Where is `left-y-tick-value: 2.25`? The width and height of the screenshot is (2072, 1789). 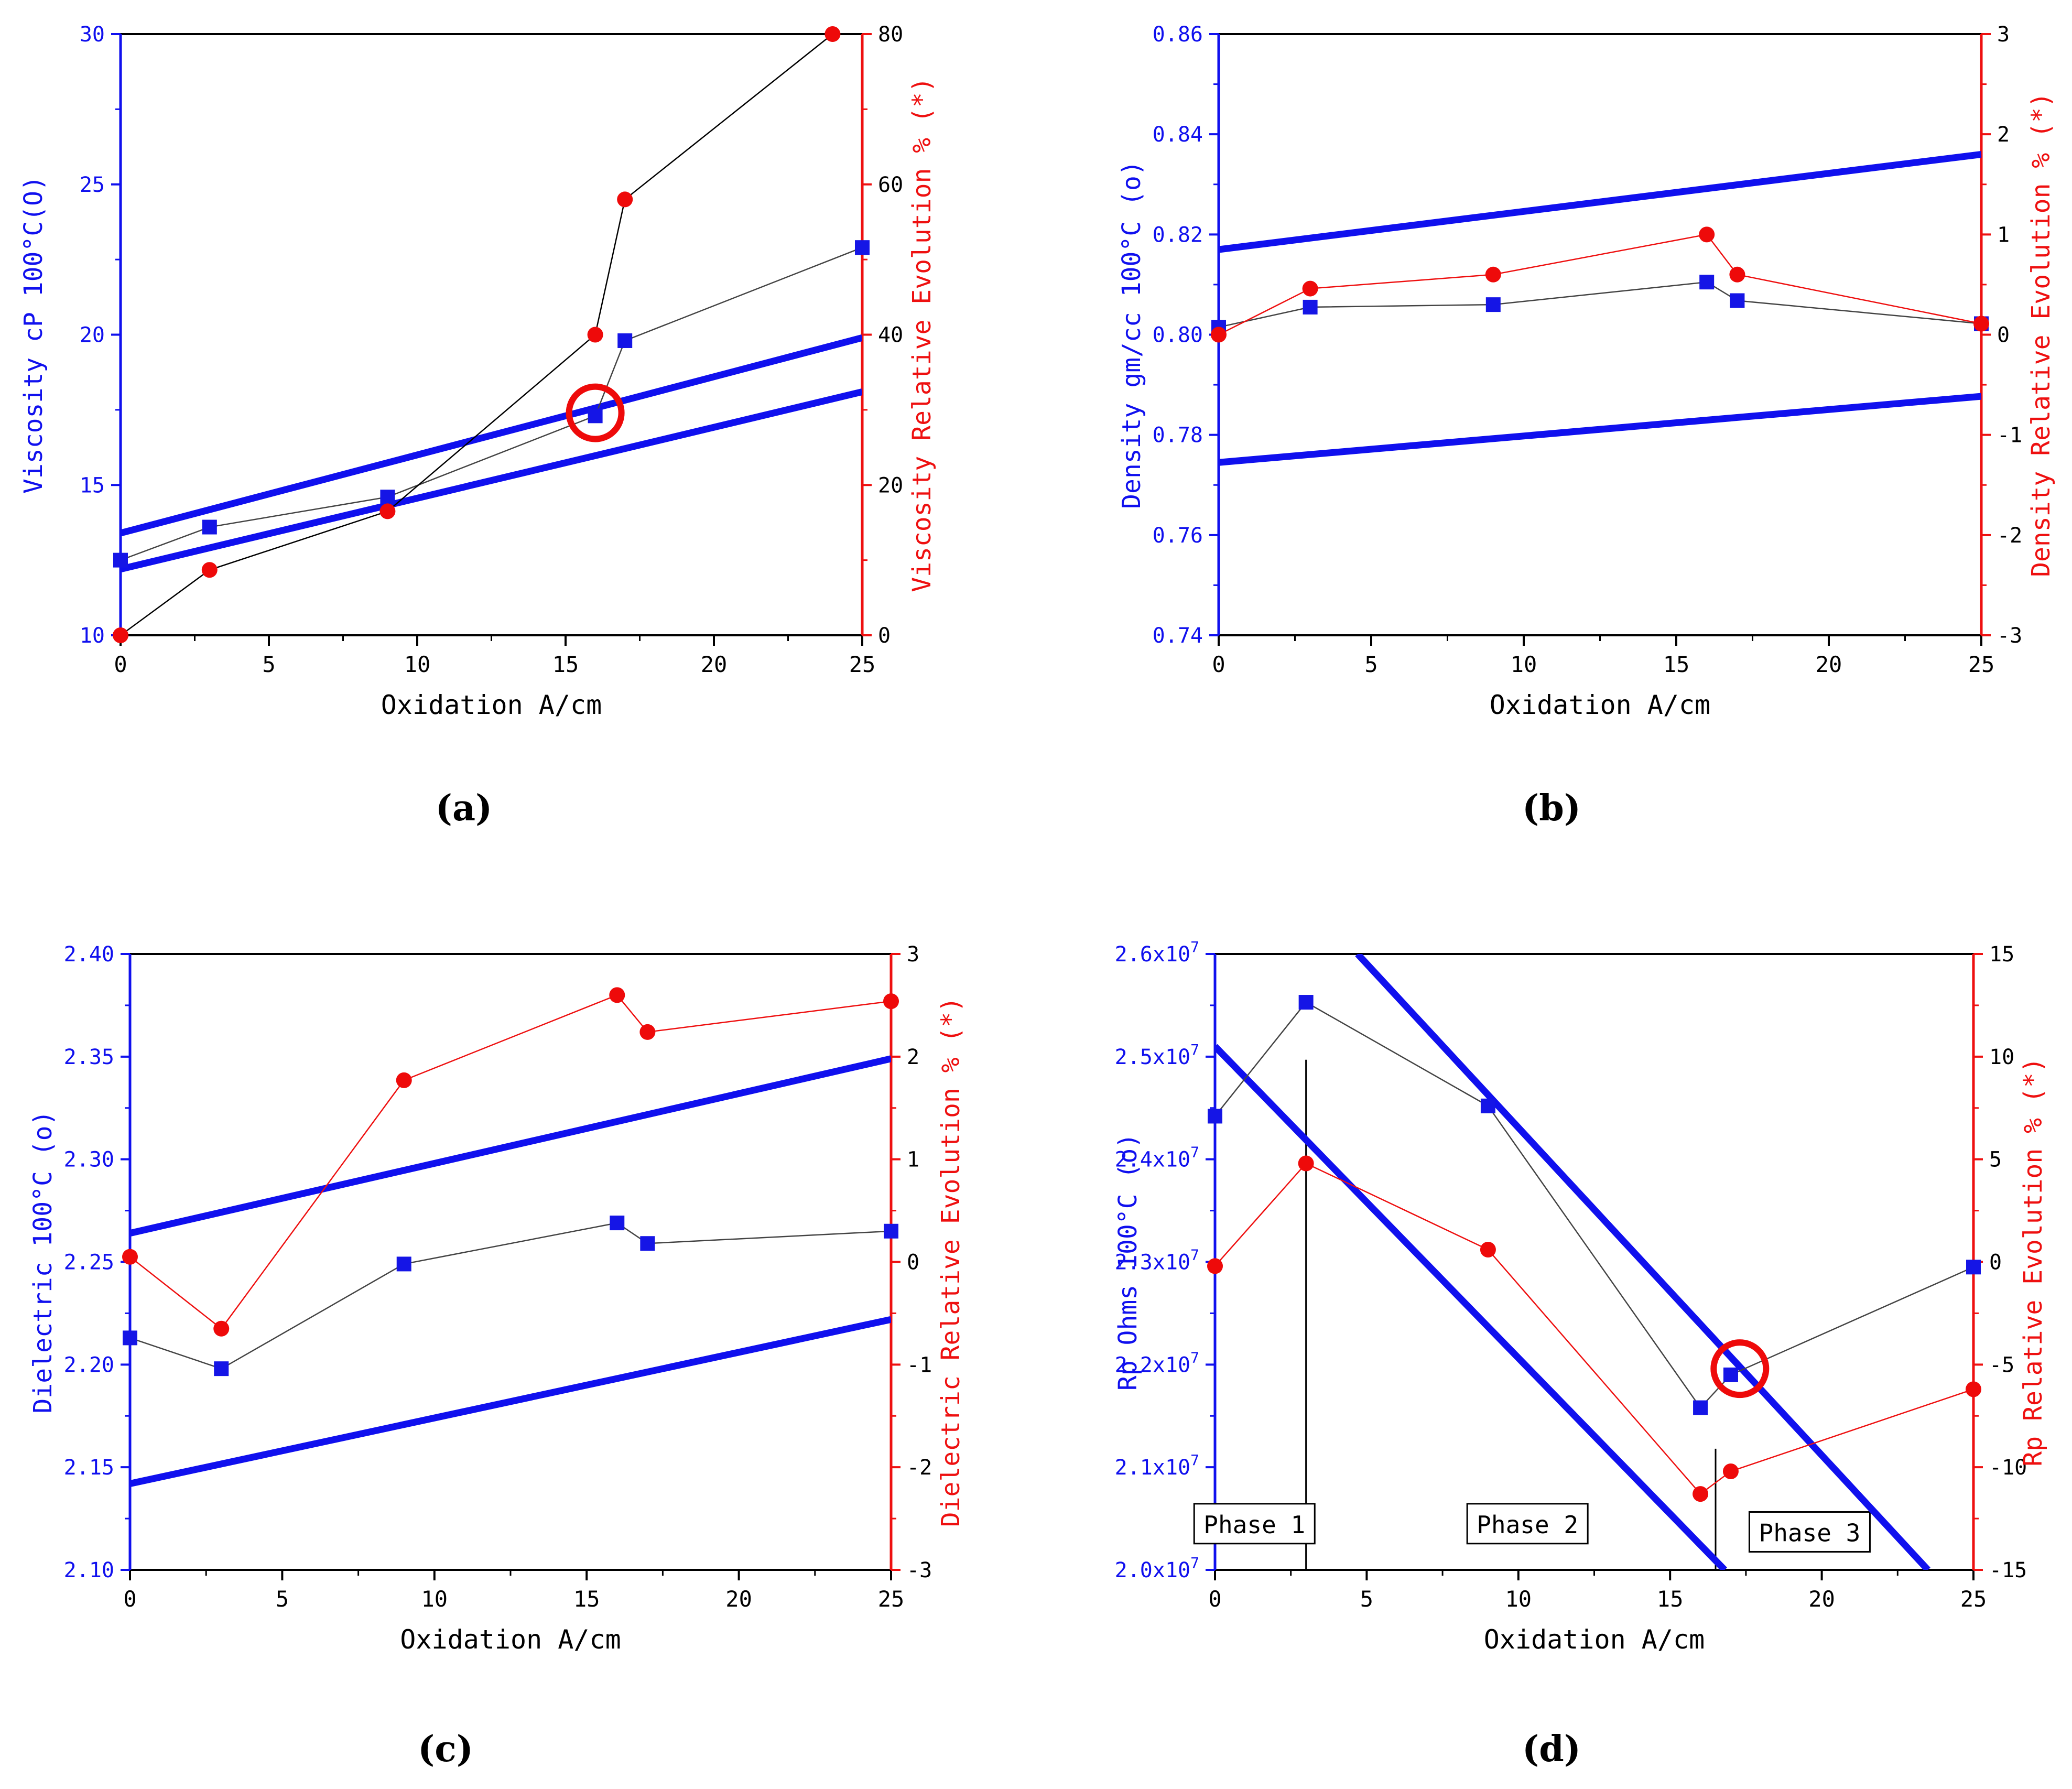
left-y-tick-value: 2.25 is located at coordinates (89, 1263).